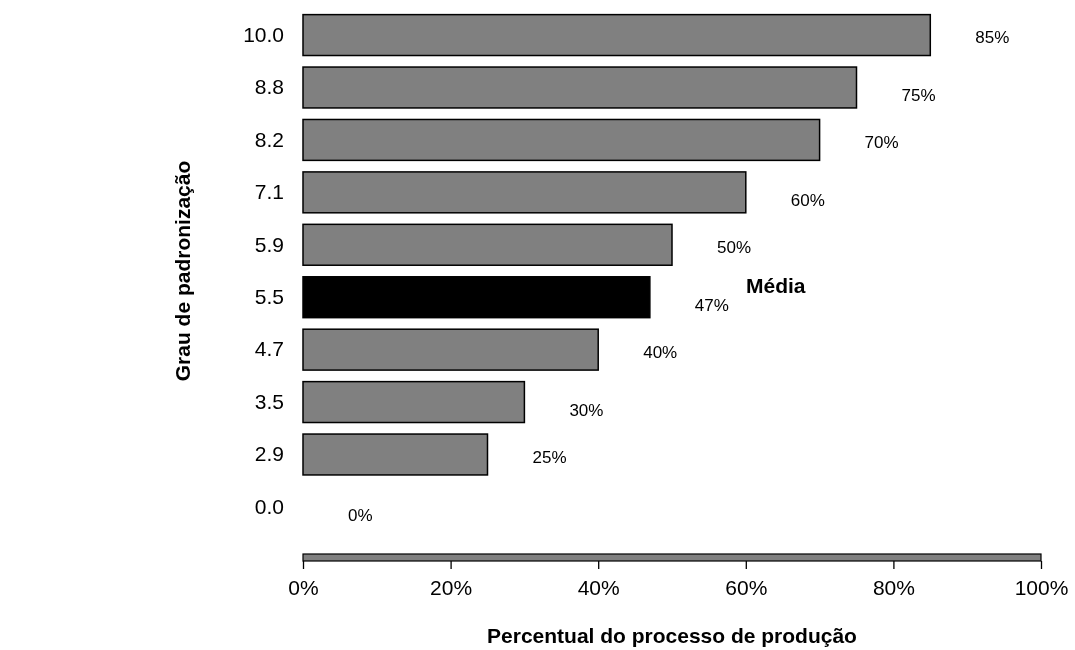 This screenshot has height=650, width=1075. What do you see at coordinates (807, 201) in the screenshot?
I see `data-label: 60%` at bounding box center [807, 201].